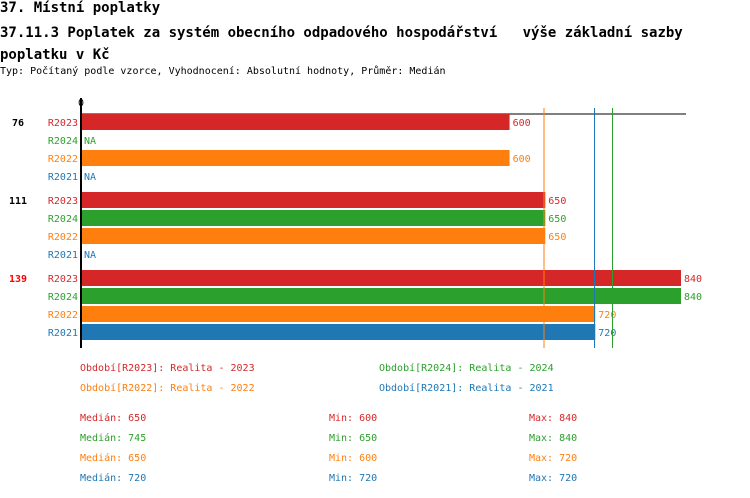 This screenshot has height=498, width=750. I want to click on group-label: 76, so click(18, 123).